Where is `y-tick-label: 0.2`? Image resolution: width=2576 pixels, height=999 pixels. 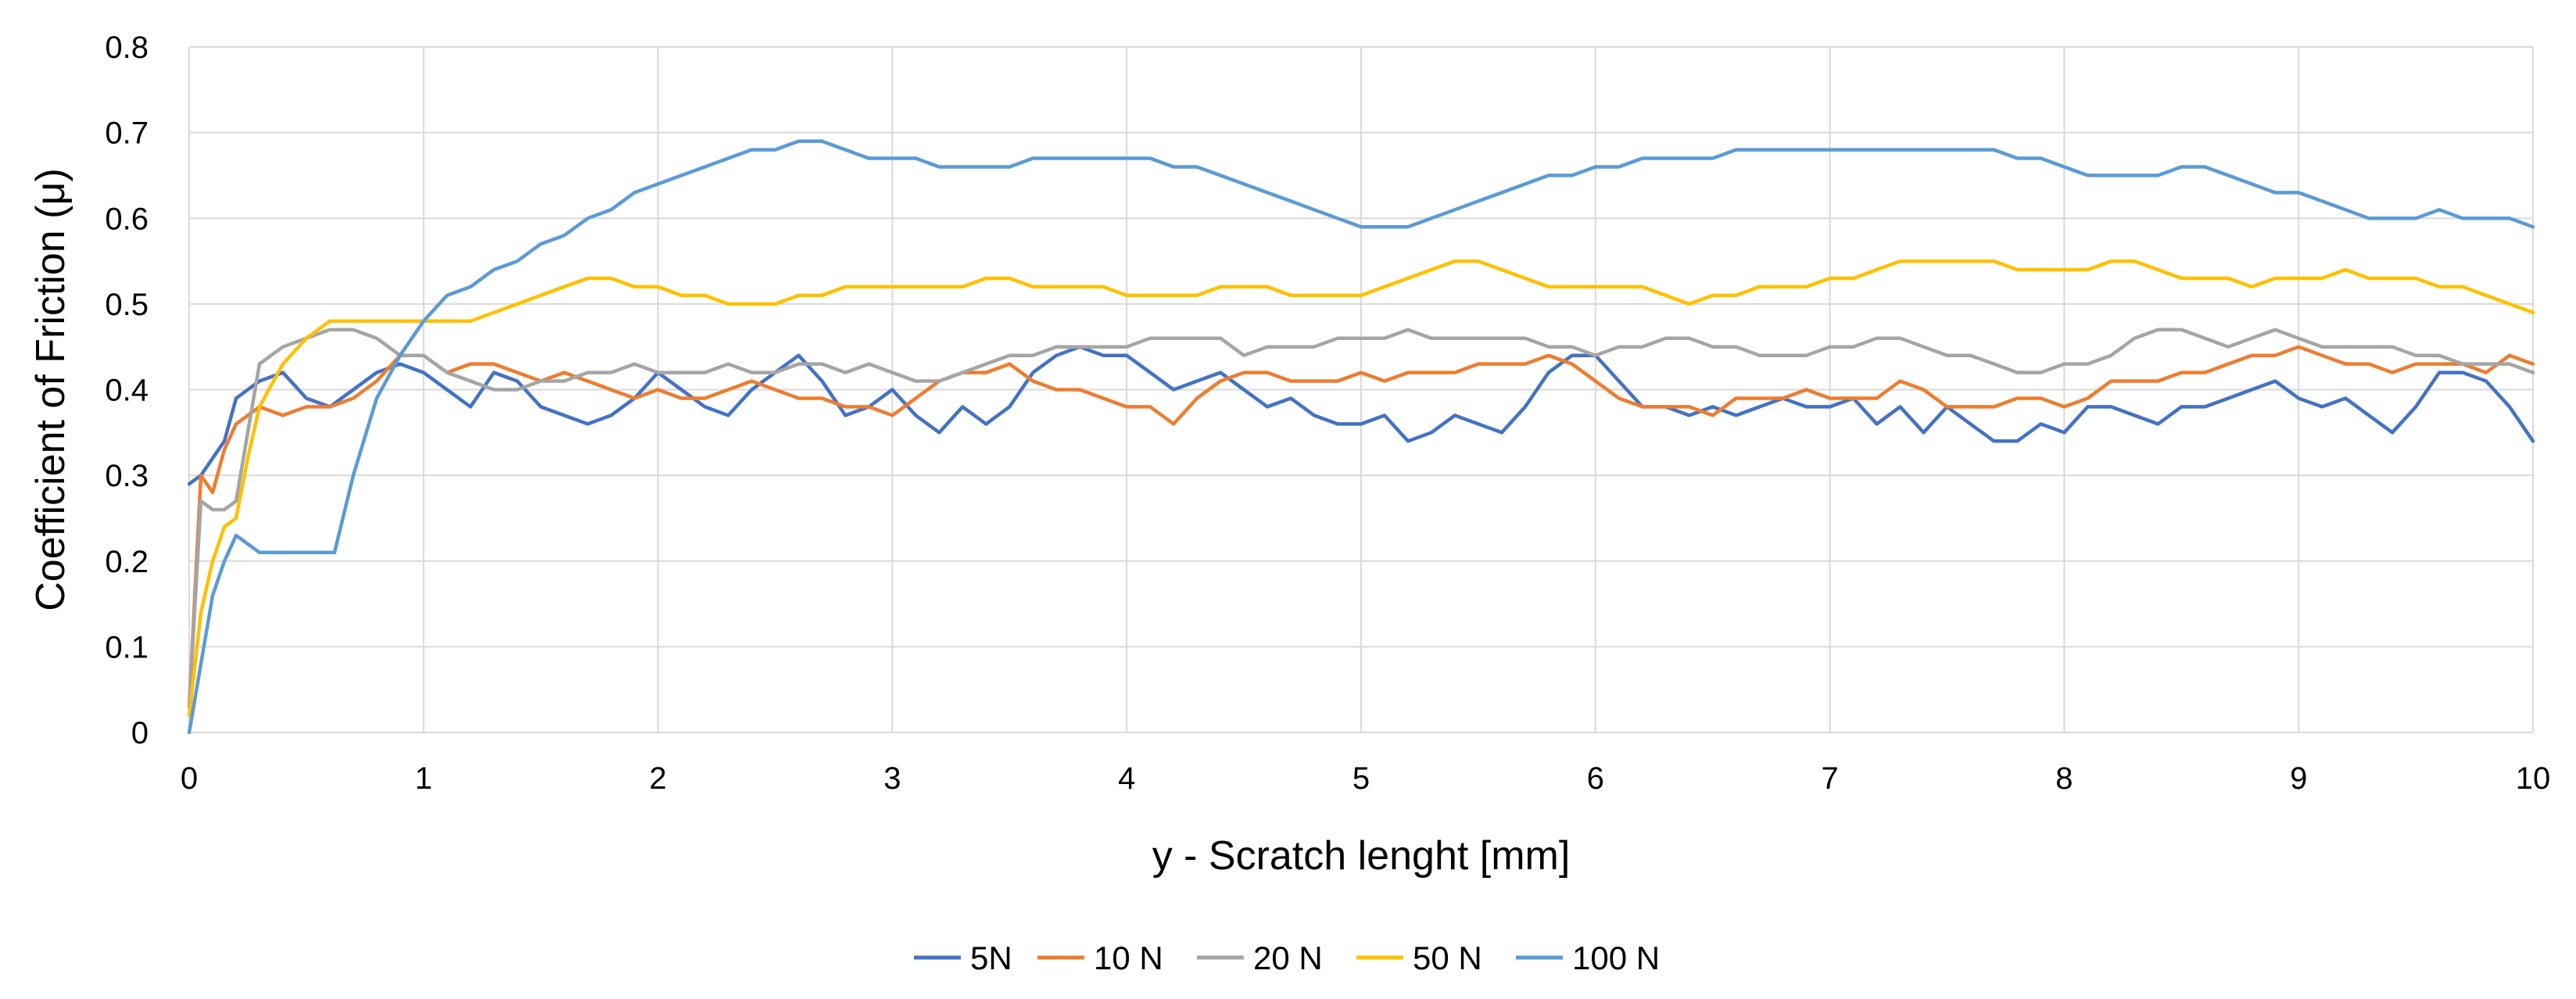
y-tick-label: 0.2 is located at coordinates (127, 562).